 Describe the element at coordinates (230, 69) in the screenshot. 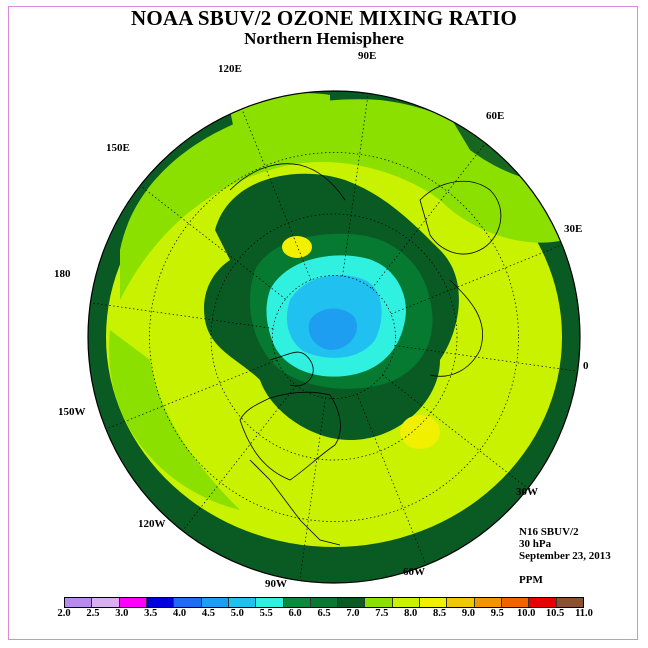

I see `lon-label-120e: 120E` at that location.